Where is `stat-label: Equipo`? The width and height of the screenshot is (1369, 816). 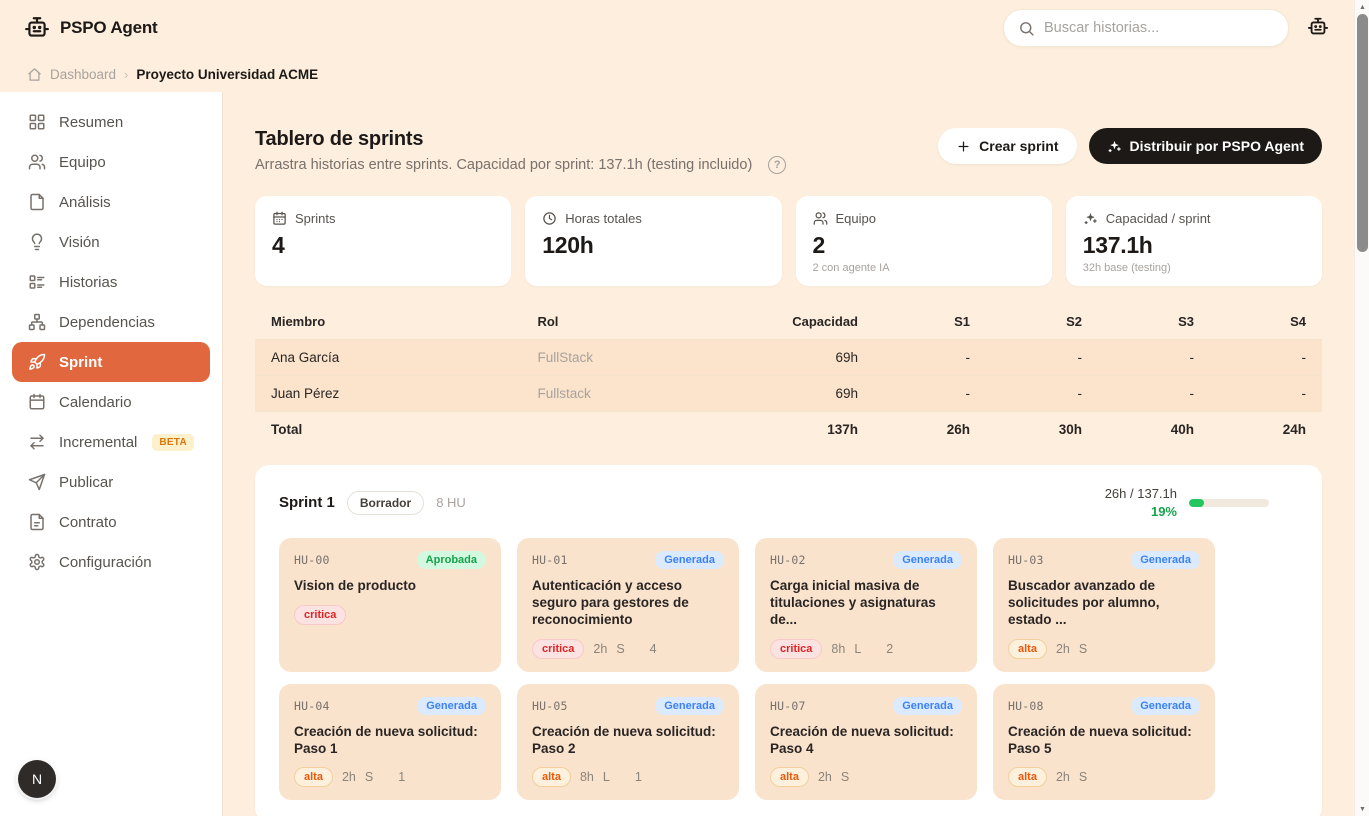
stat-label: Equipo is located at coordinates (855, 218).